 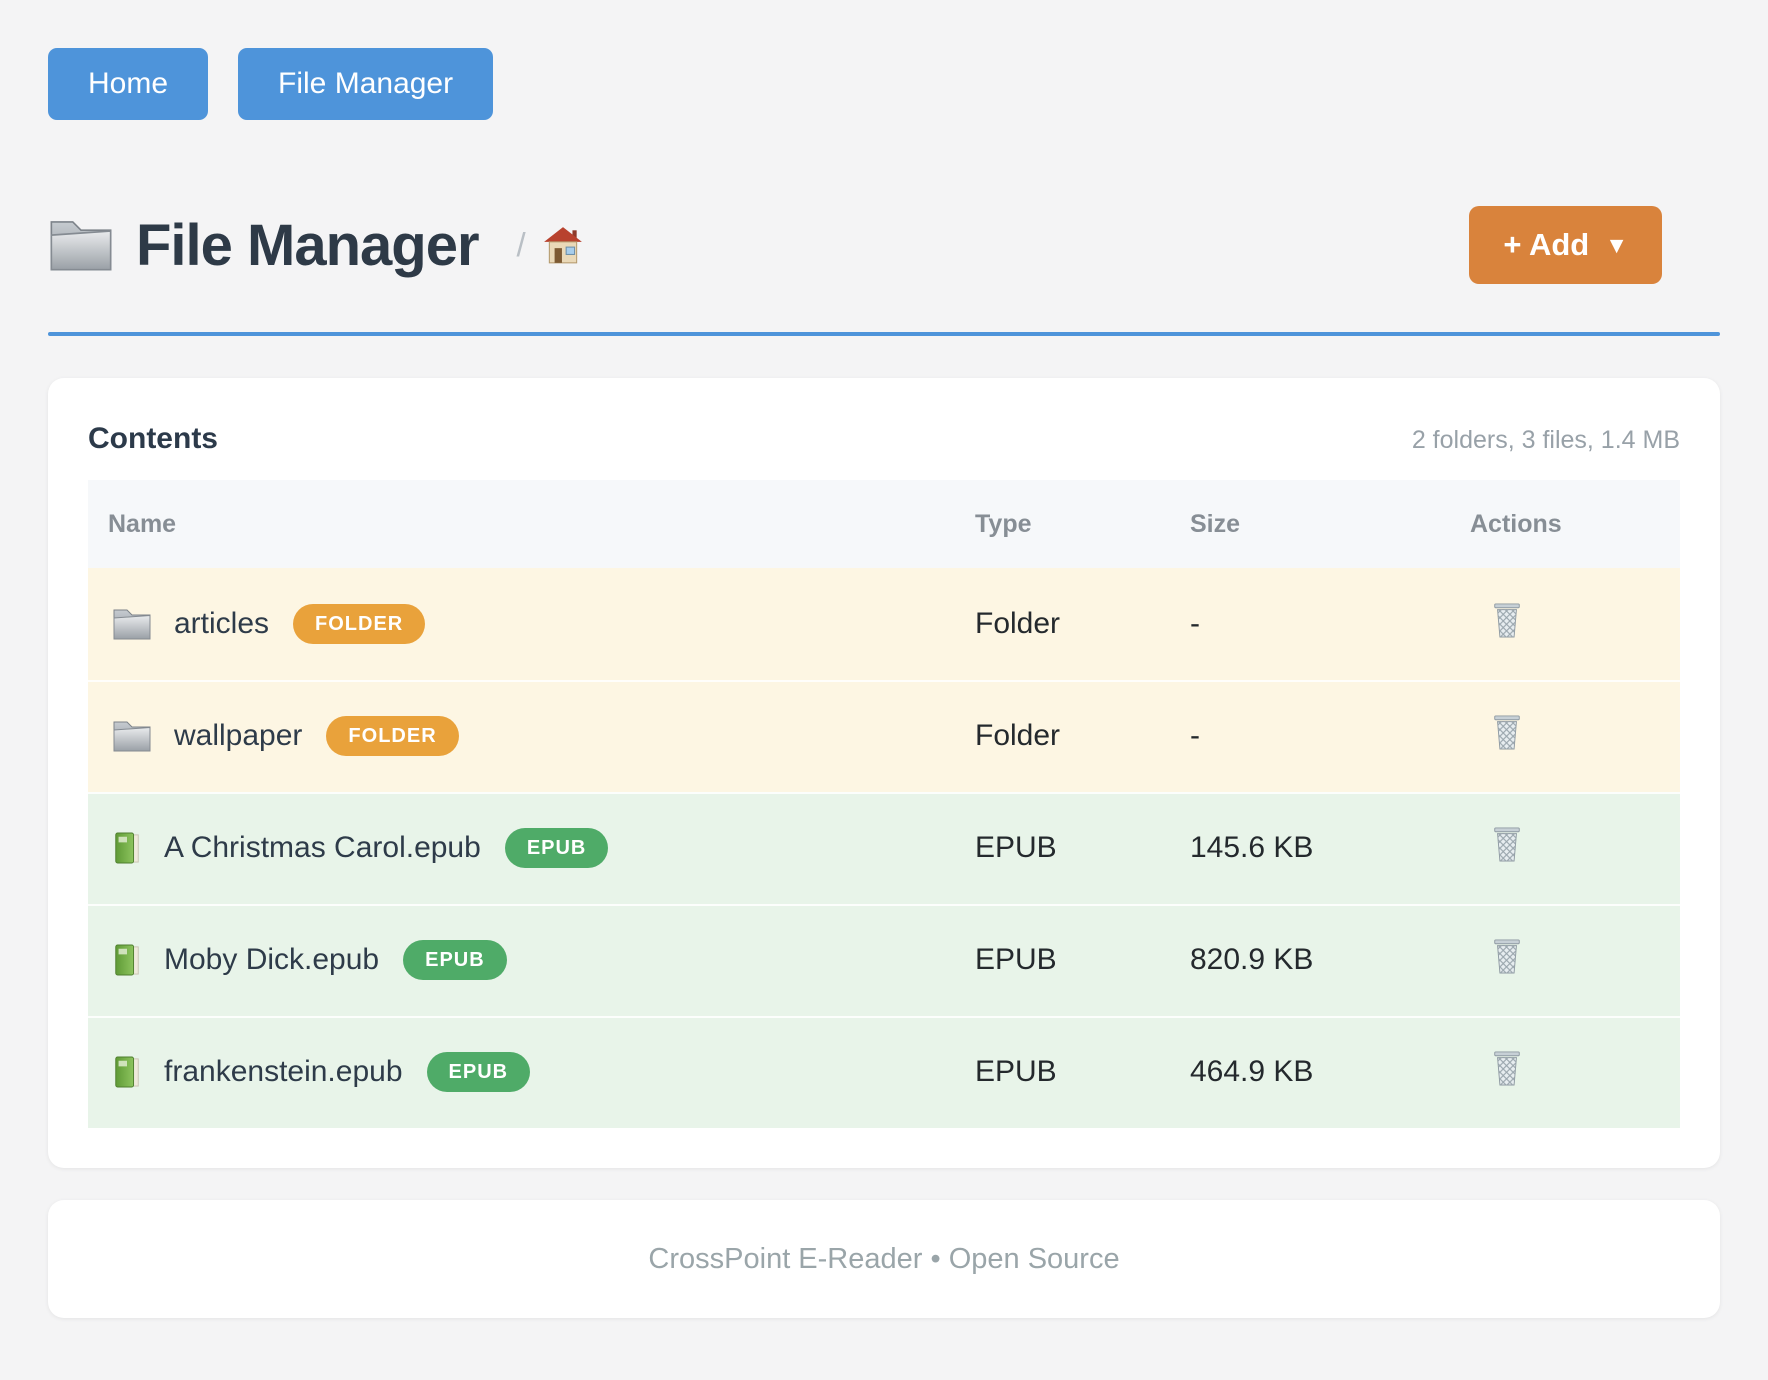 What do you see at coordinates (222, 623) in the screenshot?
I see `file-name-link: articles` at bounding box center [222, 623].